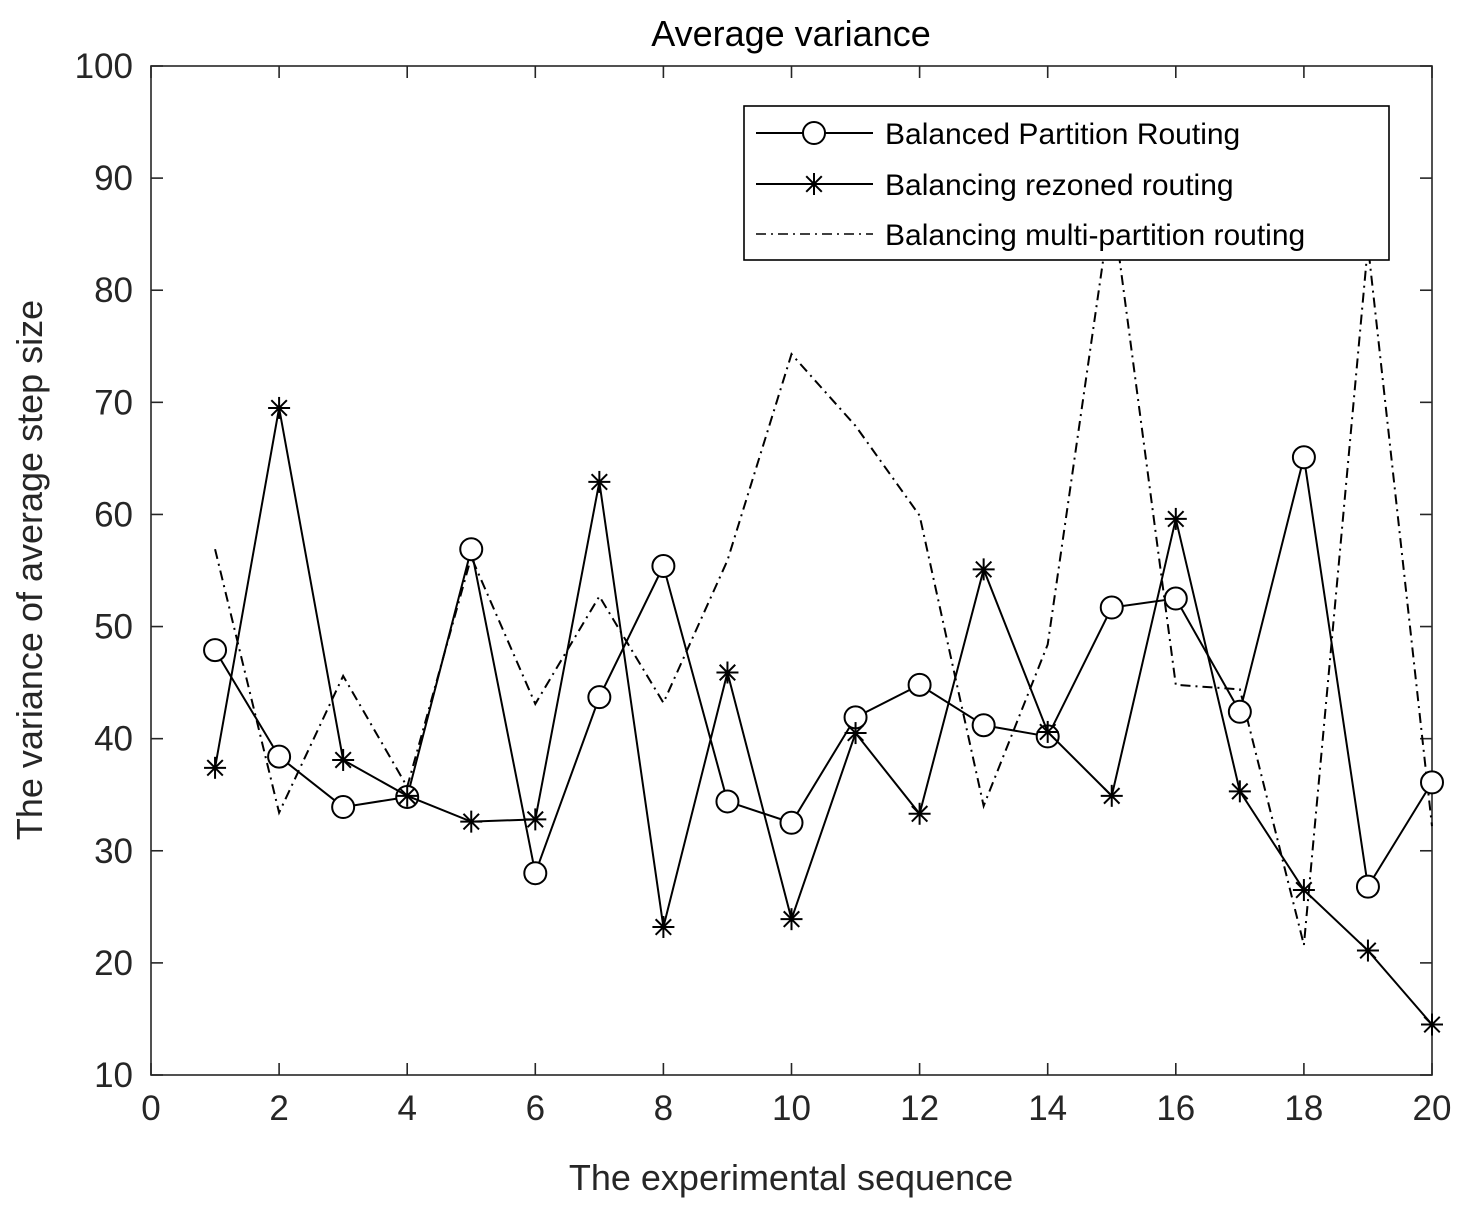 The image size is (1466, 1208). Describe the element at coordinates (150, 1108) in the screenshot. I see `x-tick-label: 0` at that location.